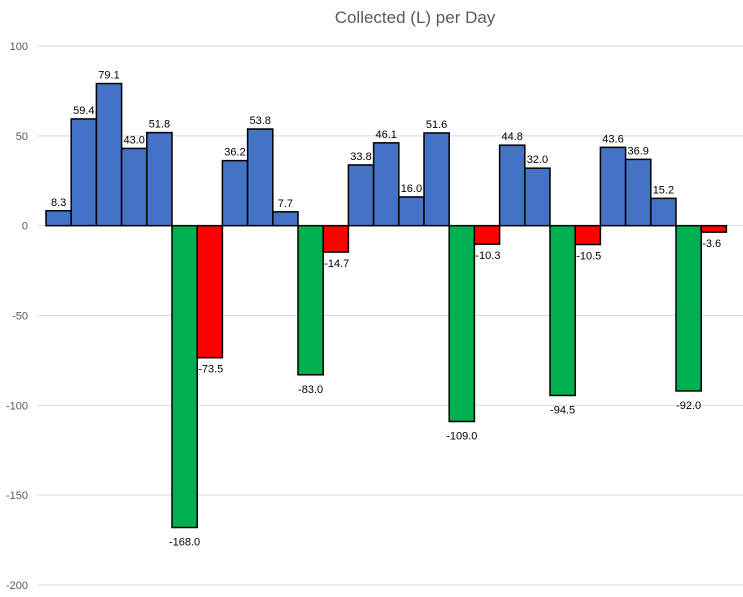  Describe the element at coordinates (20, 317) in the screenshot. I see `y-tick-label: -50` at that location.